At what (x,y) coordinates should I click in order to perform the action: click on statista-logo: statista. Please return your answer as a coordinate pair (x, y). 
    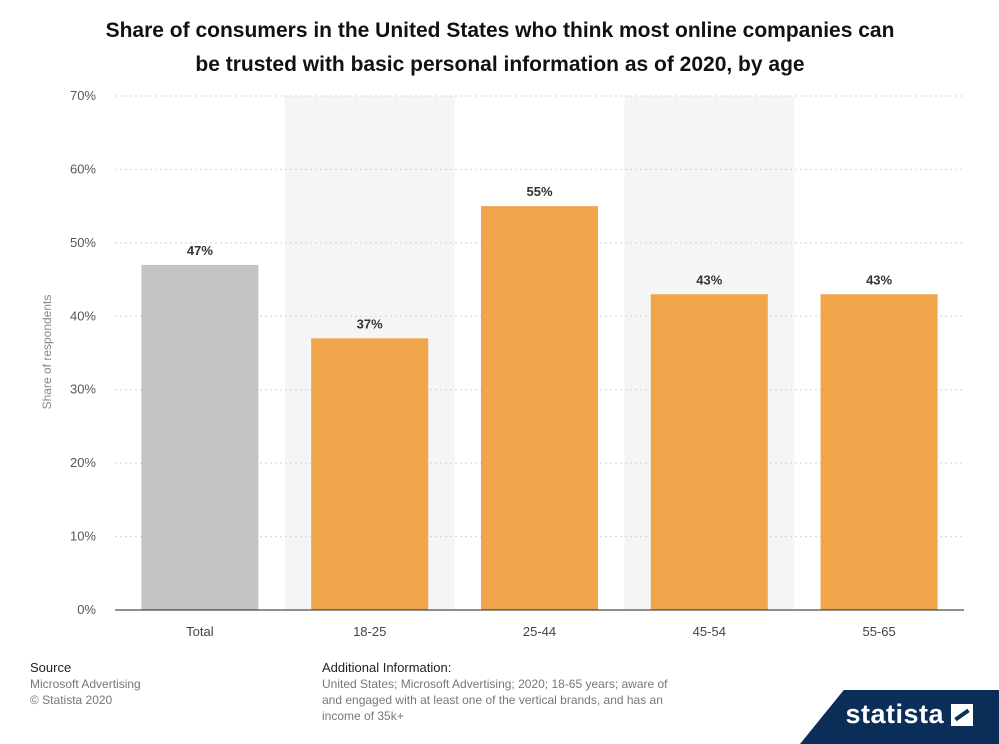
    Looking at the image, I should click on (909, 714).